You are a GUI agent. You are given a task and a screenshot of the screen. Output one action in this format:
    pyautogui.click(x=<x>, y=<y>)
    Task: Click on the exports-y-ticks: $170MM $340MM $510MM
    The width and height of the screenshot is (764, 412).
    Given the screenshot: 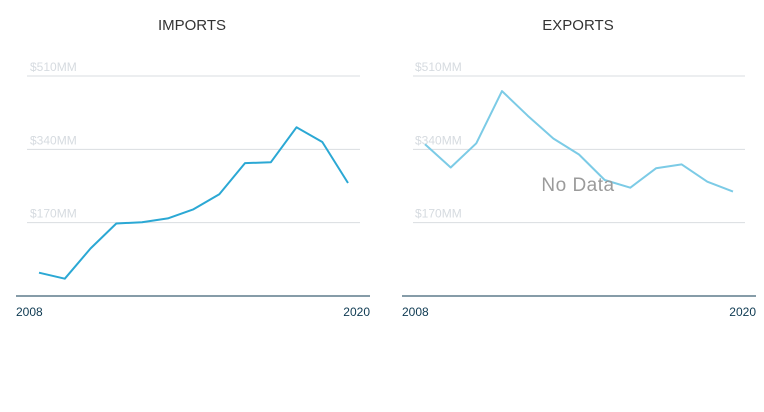 What is the action you would take?
    pyautogui.click(x=438, y=140)
    